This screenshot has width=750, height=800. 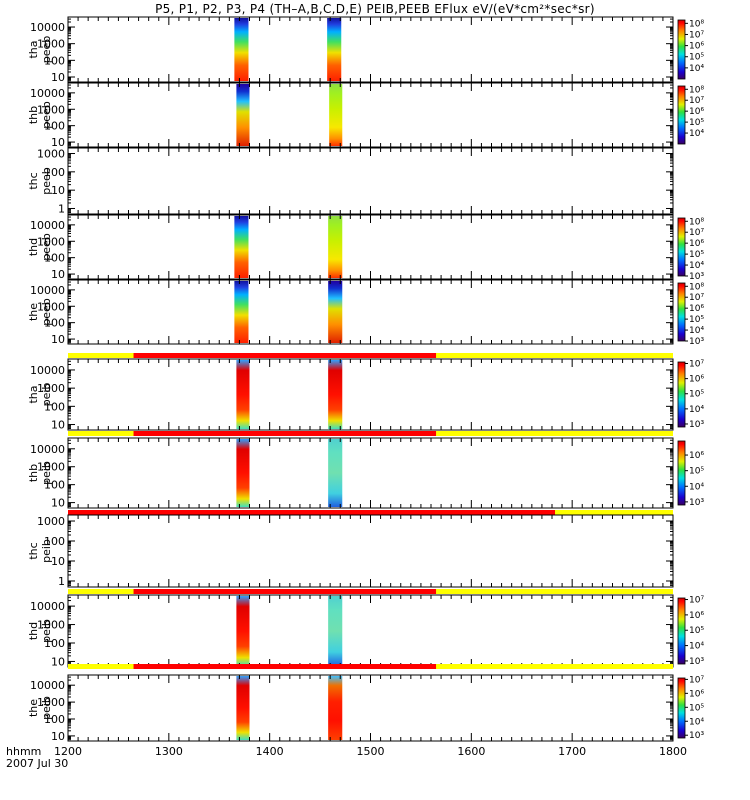 I want to click on y-axis-label-product-thb-peib: peib, so click(x=46, y=473).